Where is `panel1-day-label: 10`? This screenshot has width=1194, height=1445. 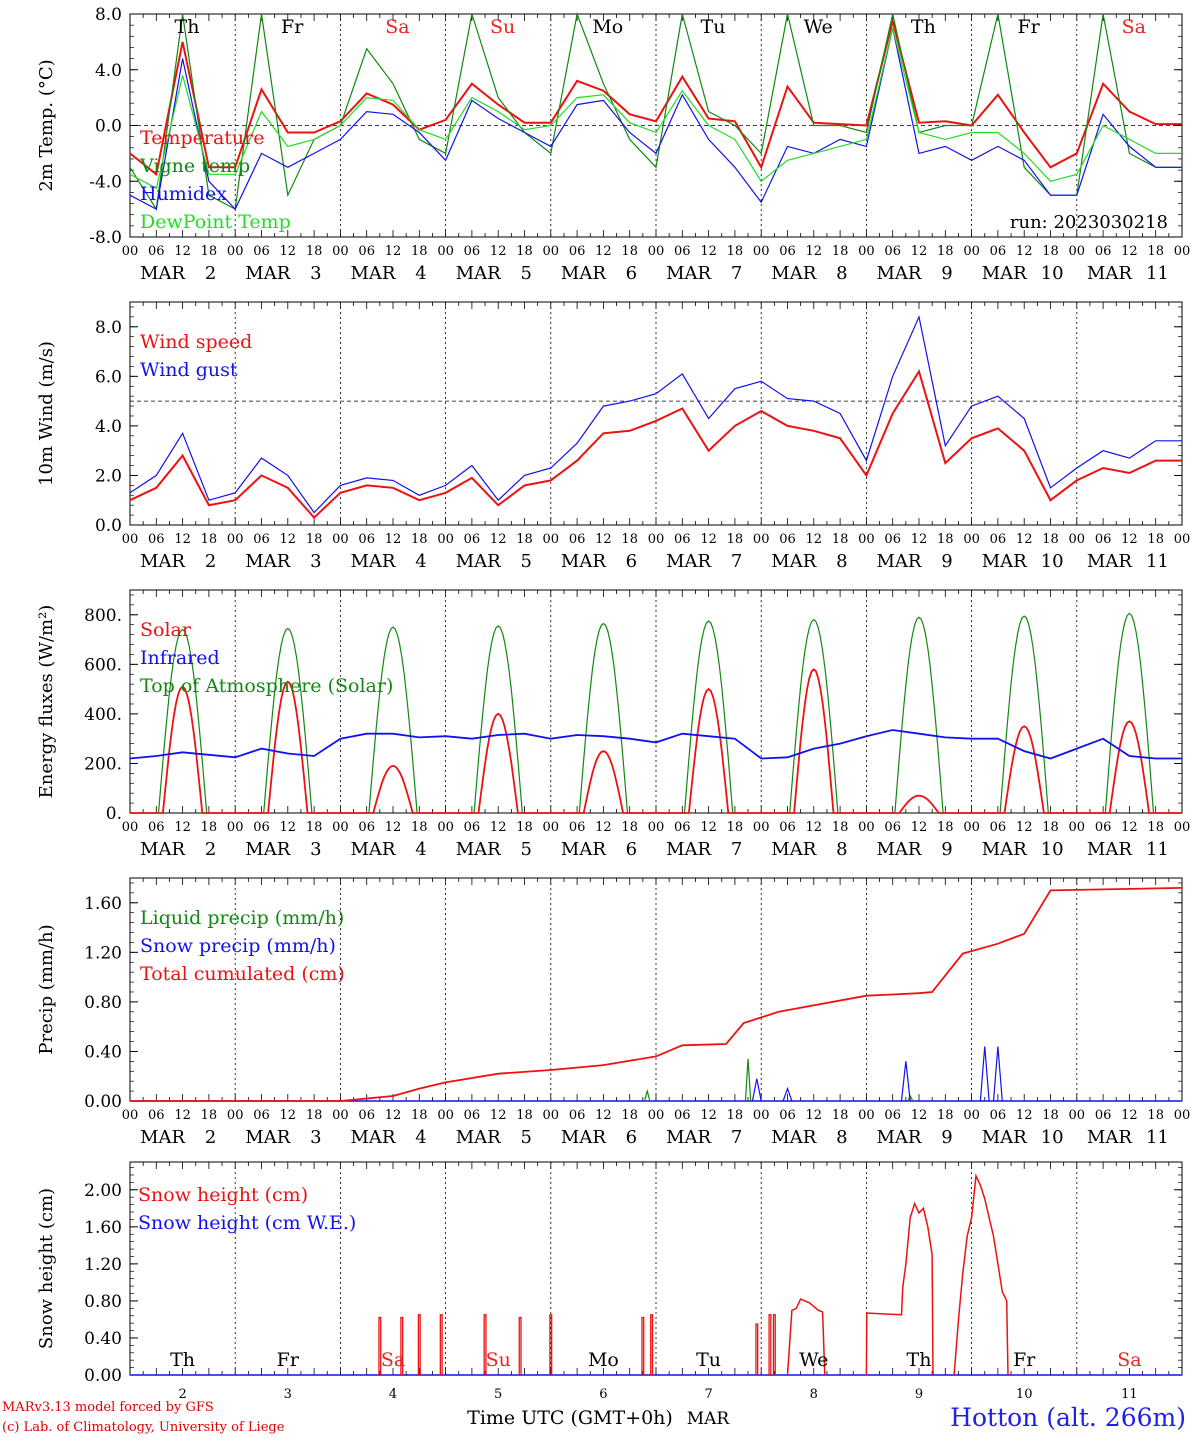
panel1-day-label: 10 is located at coordinates (1052, 273).